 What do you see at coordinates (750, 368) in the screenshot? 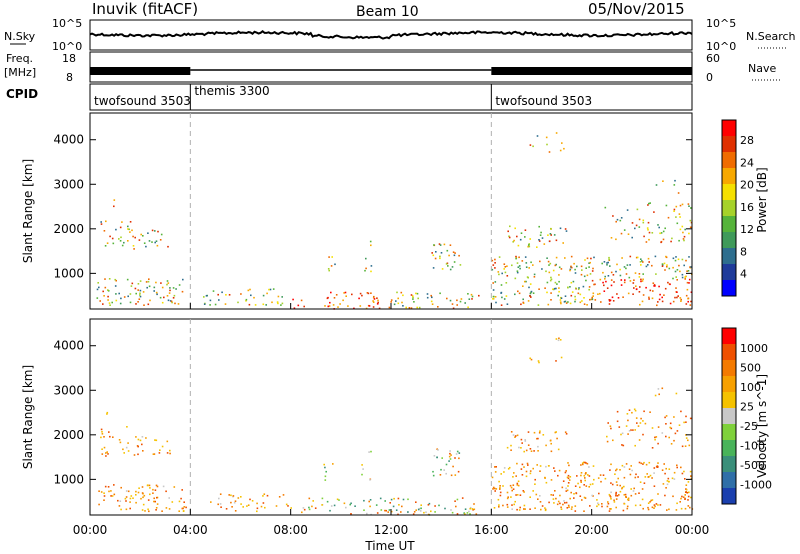
I see `colorbar-tick-label: 500` at bounding box center [750, 368].